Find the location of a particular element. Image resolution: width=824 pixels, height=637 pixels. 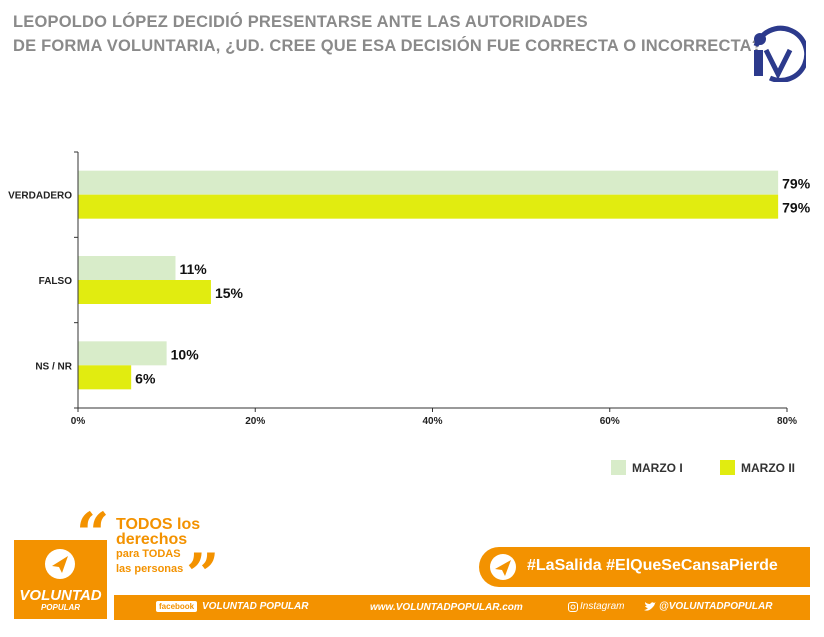

x-tick-label: 0% is located at coordinates (78, 421).